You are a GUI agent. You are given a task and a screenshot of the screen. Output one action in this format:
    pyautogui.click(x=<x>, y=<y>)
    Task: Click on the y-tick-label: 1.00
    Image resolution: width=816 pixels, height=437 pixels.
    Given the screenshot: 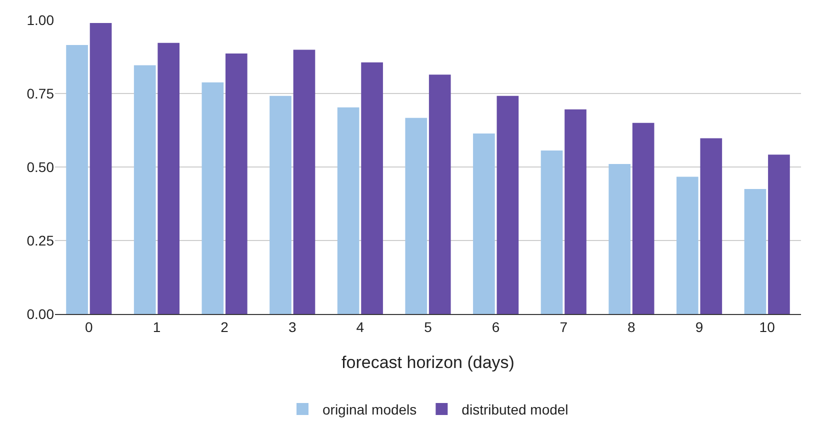 What is the action you would take?
    pyautogui.click(x=40, y=20)
    